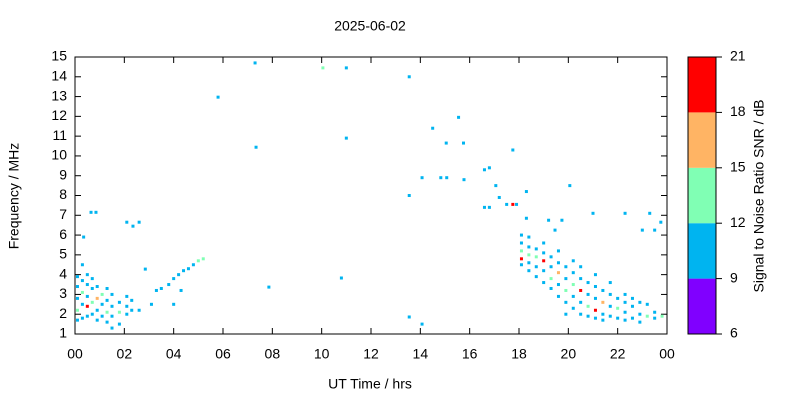 The height and width of the screenshot is (400, 800). I want to click on colorbar-tick-label: 21, so click(738, 56).